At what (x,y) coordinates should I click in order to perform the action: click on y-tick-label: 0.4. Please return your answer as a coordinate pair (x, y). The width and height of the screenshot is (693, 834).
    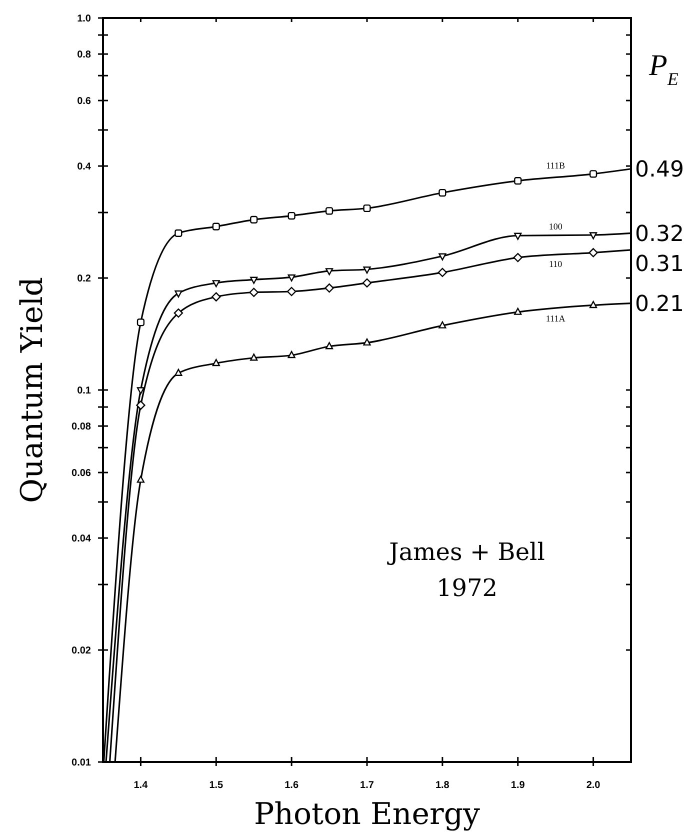
    Looking at the image, I should click on (84, 167).